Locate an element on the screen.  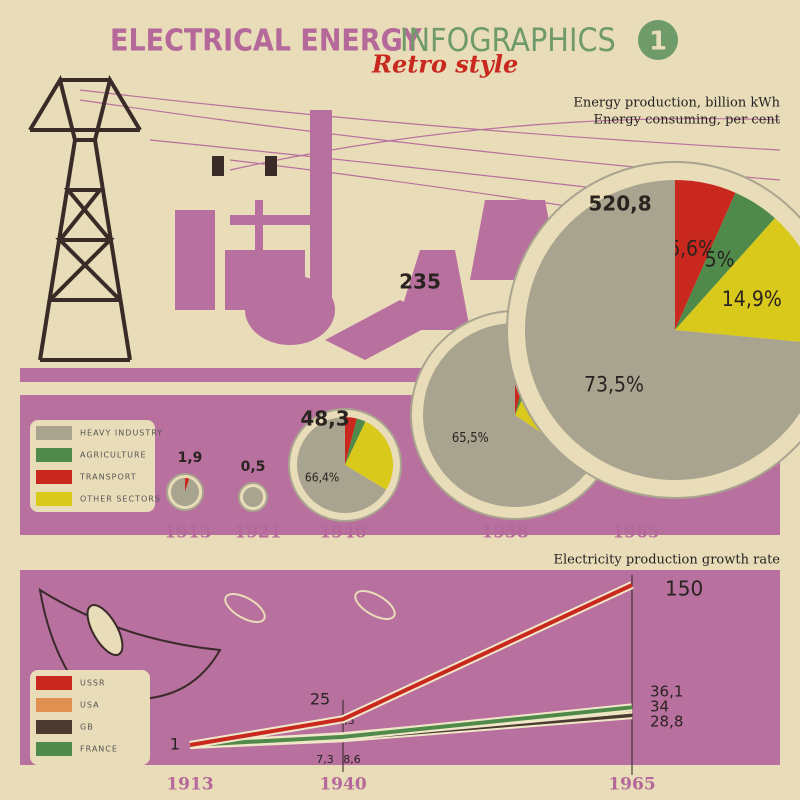
x-tick-label: 1913 is located at coordinates (189, 785).